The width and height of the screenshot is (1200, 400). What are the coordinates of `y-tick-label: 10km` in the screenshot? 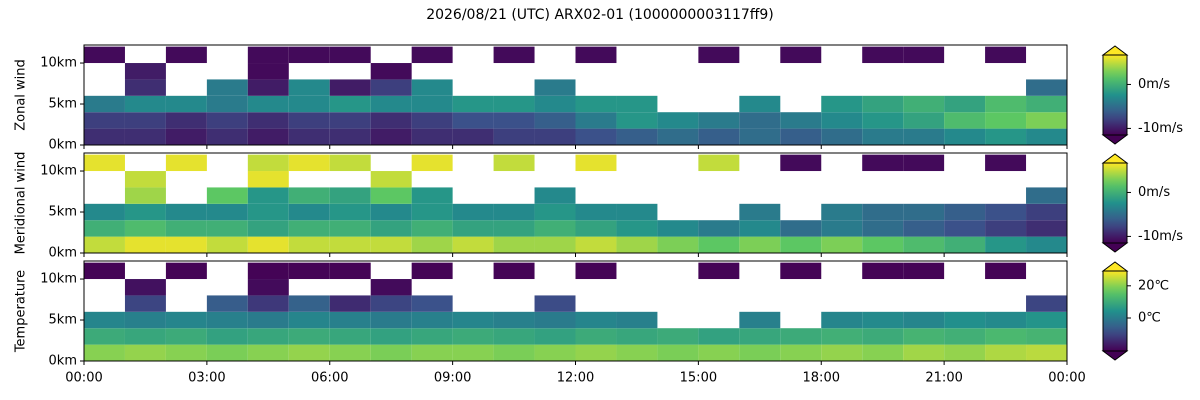 It's located at (58, 63).